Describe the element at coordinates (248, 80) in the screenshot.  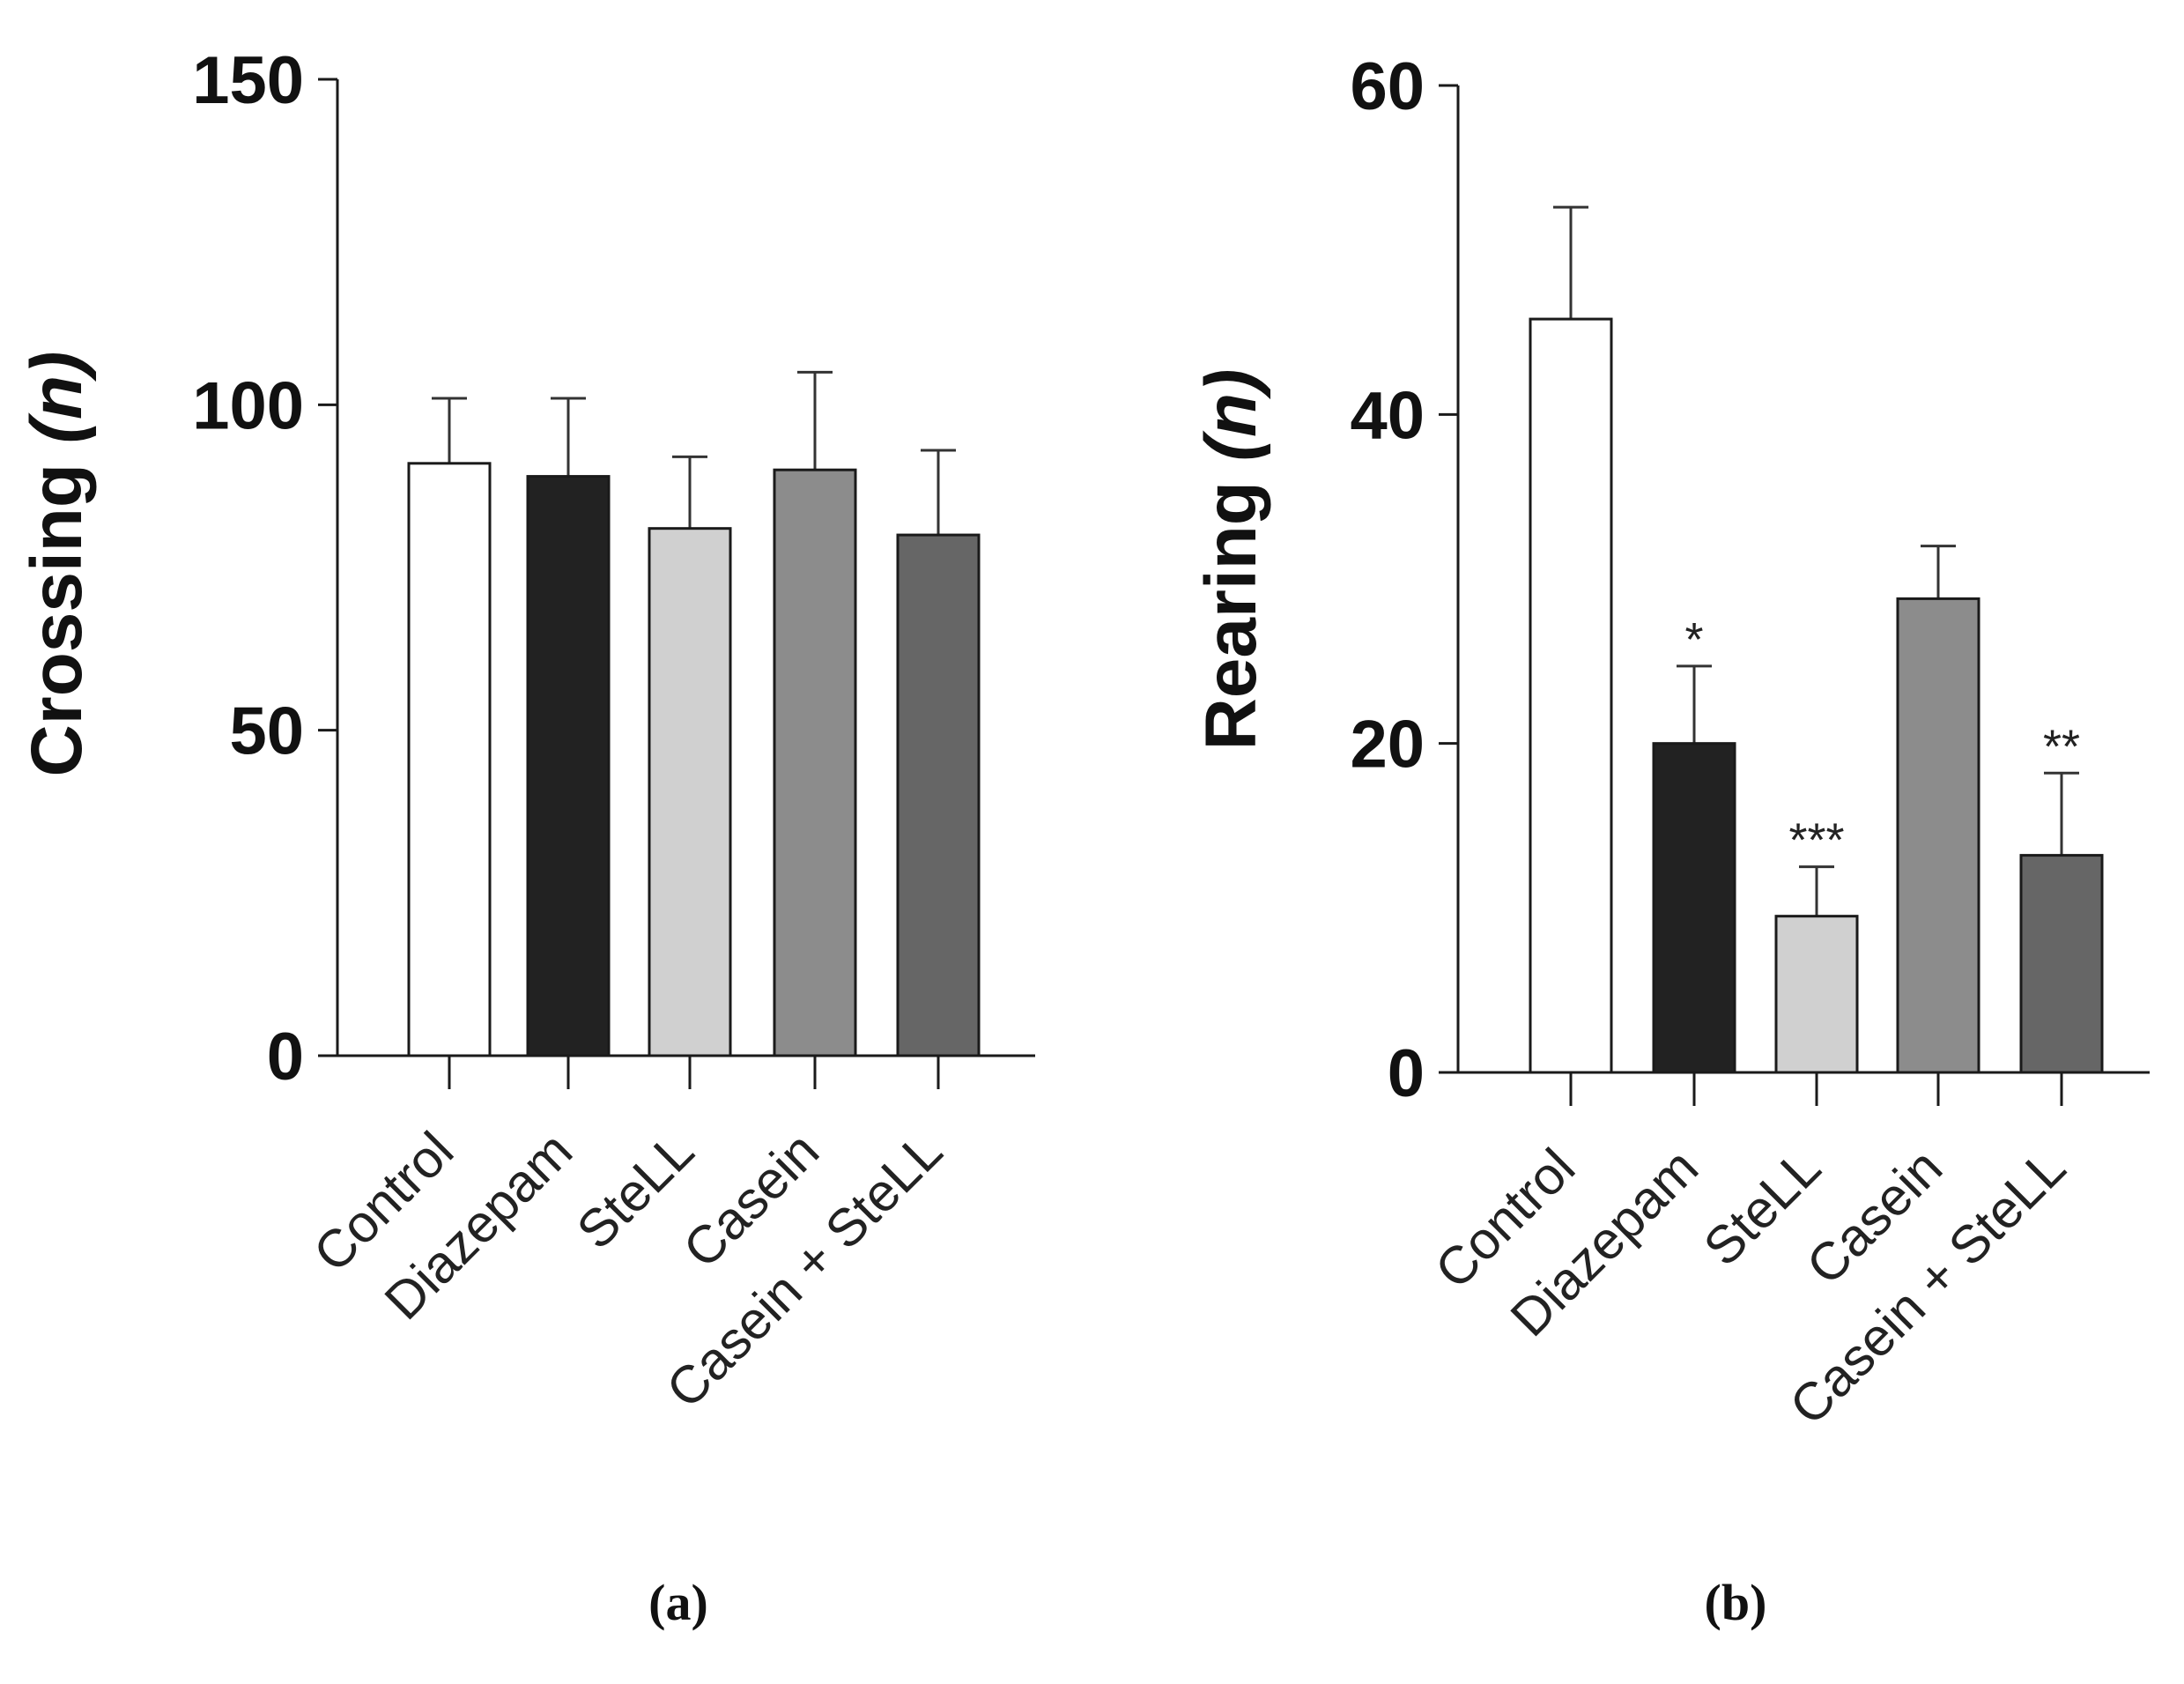
I see `y-tick-label: 150` at that location.